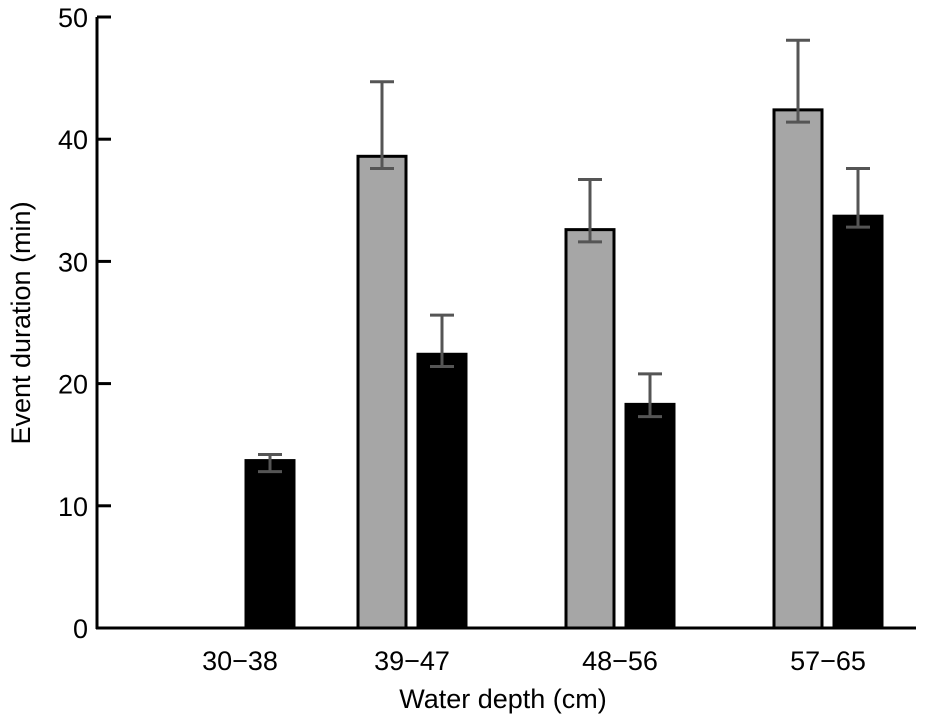 This screenshot has height=723, width=933. I want to click on x-tick-label-3: 57−65, so click(828, 661).